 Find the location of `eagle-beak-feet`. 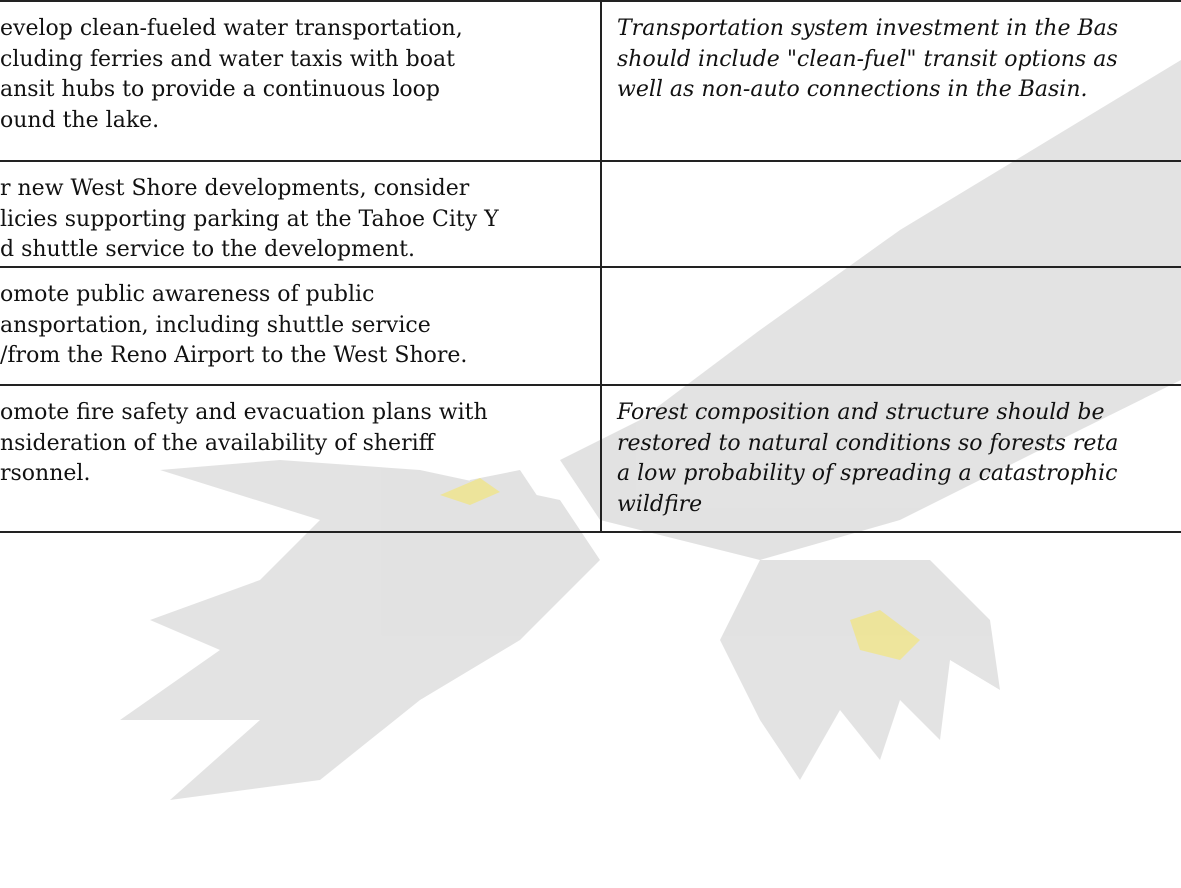

eagle-beak-feet is located at coordinates (680, 569).